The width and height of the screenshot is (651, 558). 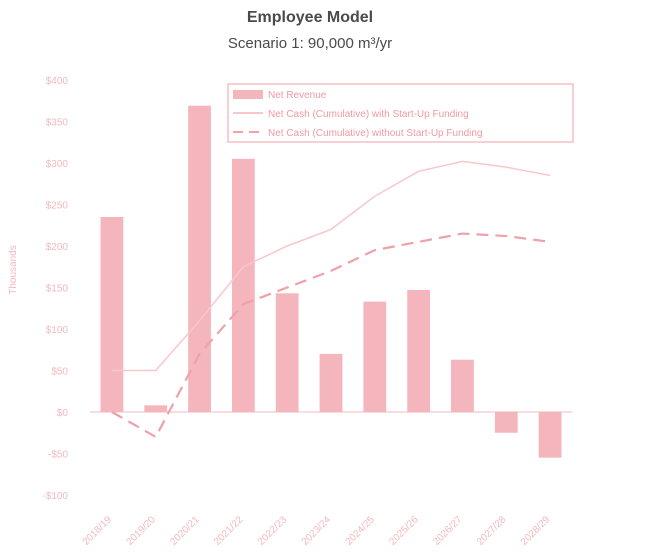 What do you see at coordinates (331, 382) in the screenshot?
I see `bar-2023/24` at bounding box center [331, 382].